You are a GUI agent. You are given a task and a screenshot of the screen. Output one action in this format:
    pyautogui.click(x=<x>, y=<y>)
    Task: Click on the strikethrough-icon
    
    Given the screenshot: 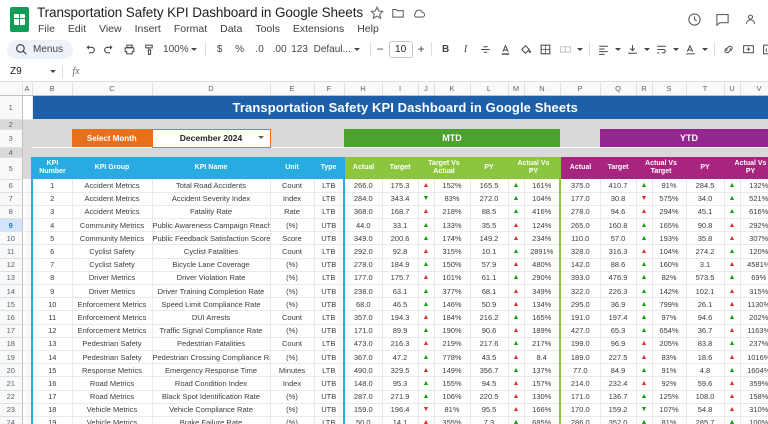 What is the action you would take?
    pyautogui.click(x=486, y=49)
    